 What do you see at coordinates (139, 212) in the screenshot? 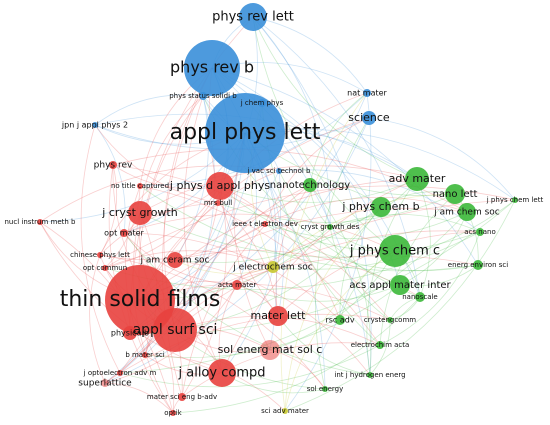
I see `node-label: j cryst growth` at bounding box center [139, 212].